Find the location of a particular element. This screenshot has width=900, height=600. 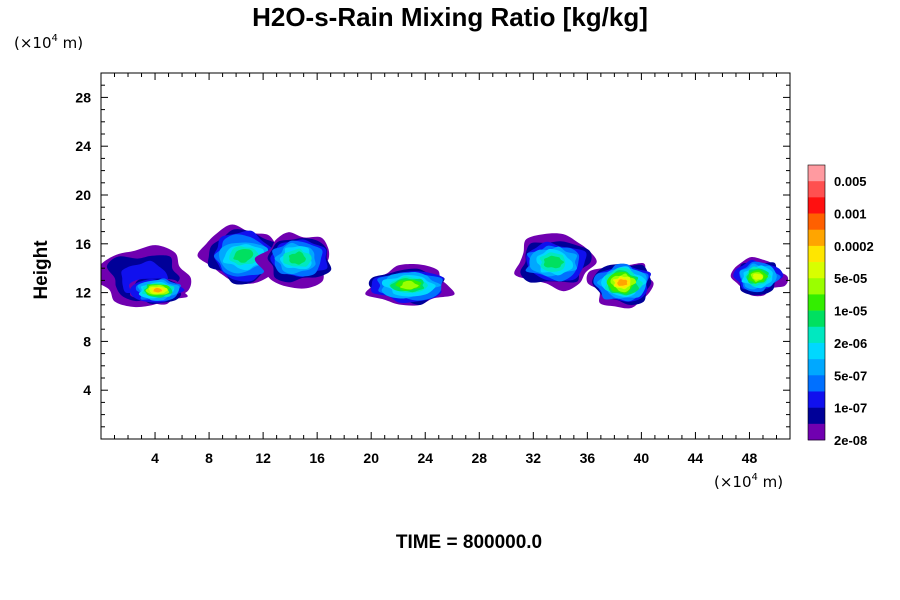

y-tick-label: 20 is located at coordinates (83, 195).